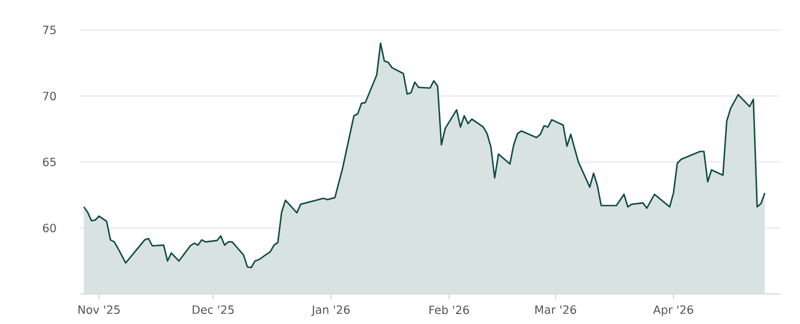 This screenshot has height=324, width=800. What do you see at coordinates (49, 30) in the screenshot?
I see `y-tick-label: 75` at bounding box center [49, 30].